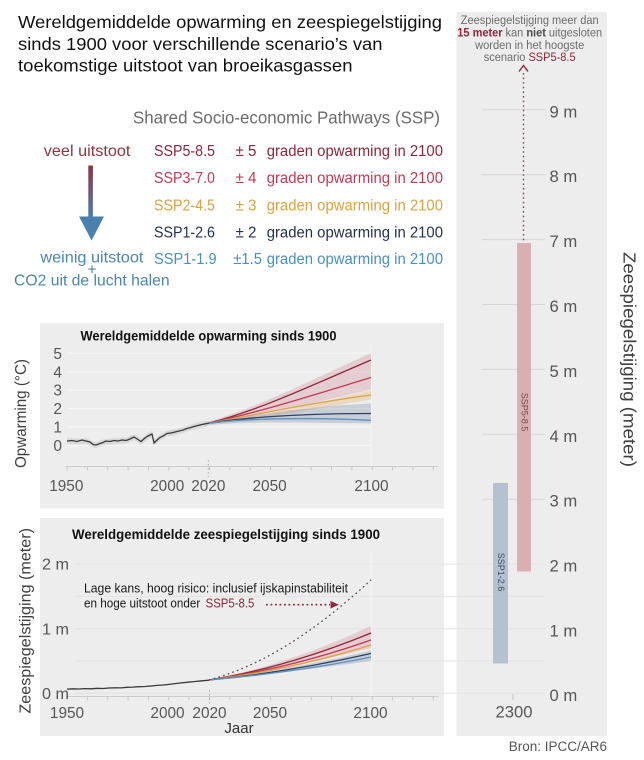 The height and width of the screenshot is (760, 644). What do you see at coordinates (142, 604) in the screenshot?
I see `svg-text: en hoge uitstoot onder` at bounding box center [142, 604].